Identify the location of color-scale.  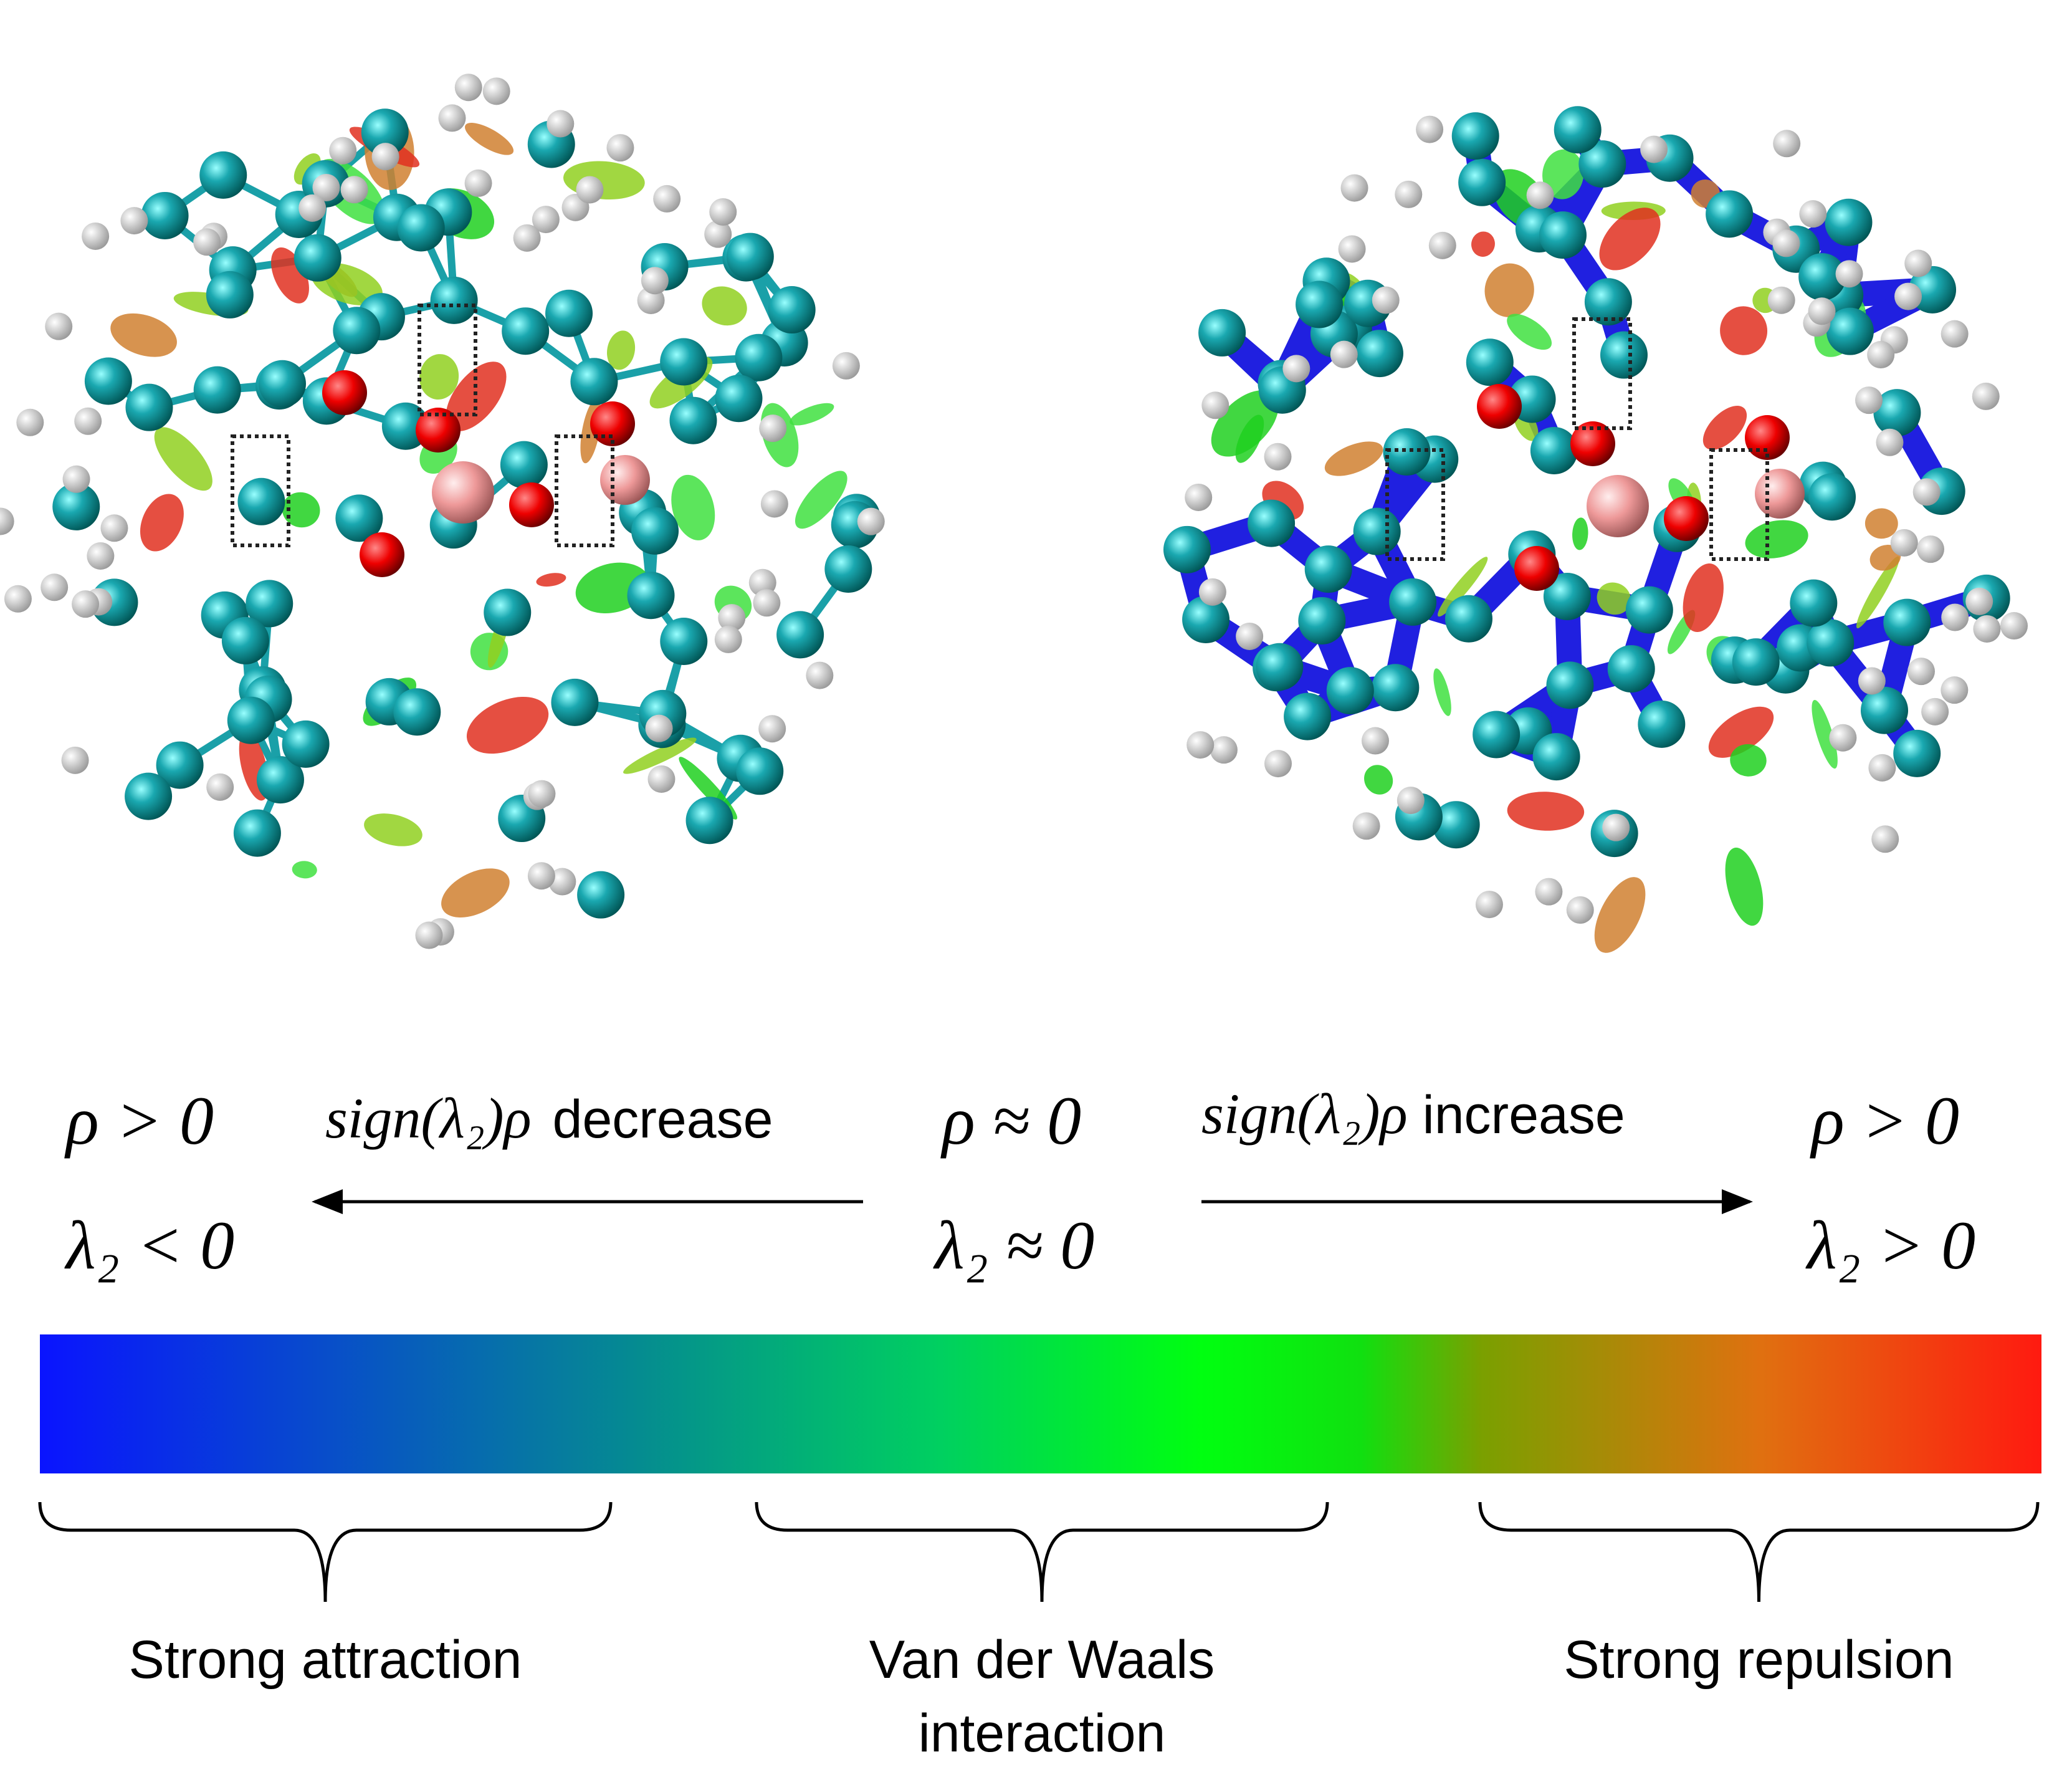
(1041, 1403).